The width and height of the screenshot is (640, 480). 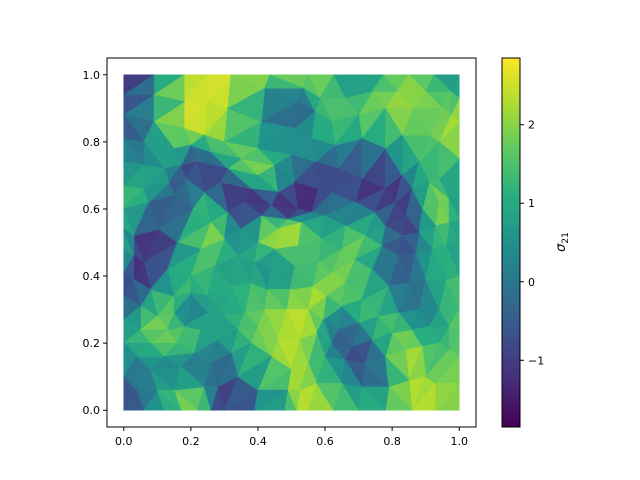 I want to click on x-tick-label: 0.2, so click(x=191, y=441).